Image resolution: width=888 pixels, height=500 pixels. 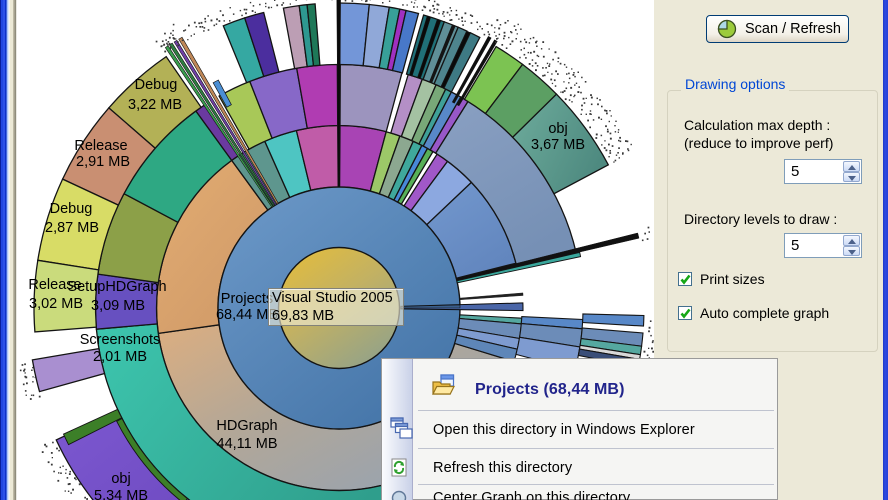 What do you see at coordinates (246, 426) in the screenshot?
I see `svg-text: HDGraph` at bounding box center [246, 426].